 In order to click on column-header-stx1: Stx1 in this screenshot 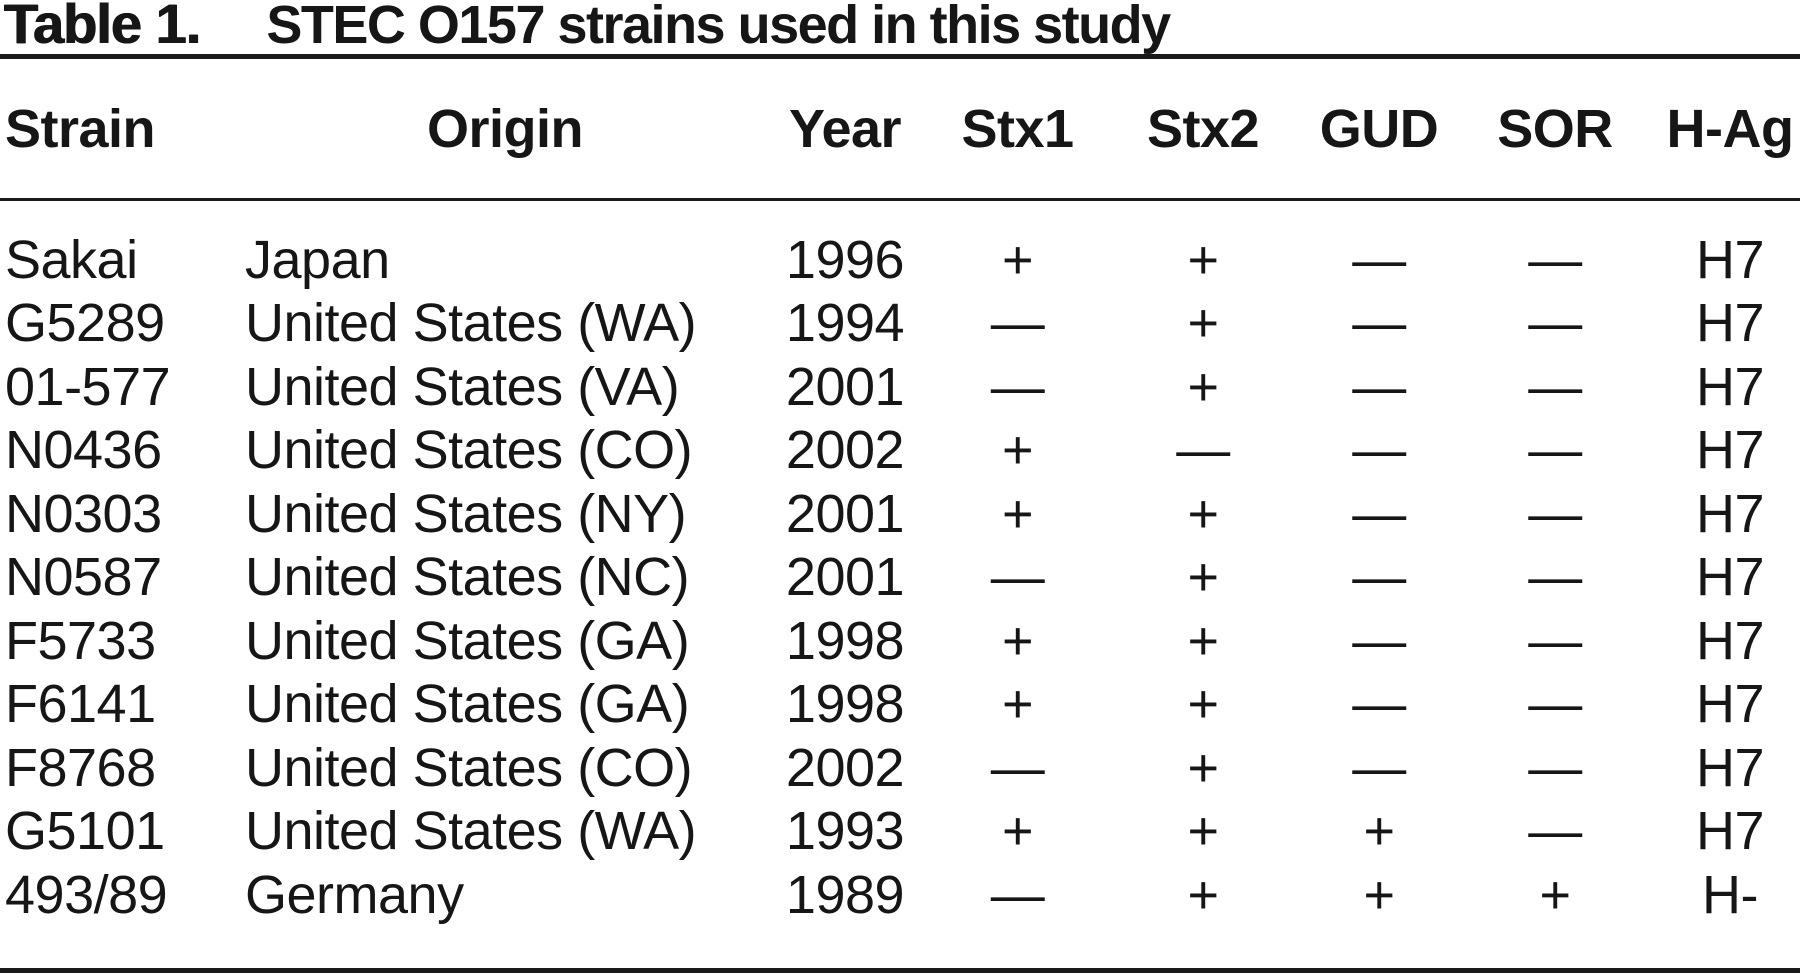, I will do `click(1017, 129)`.